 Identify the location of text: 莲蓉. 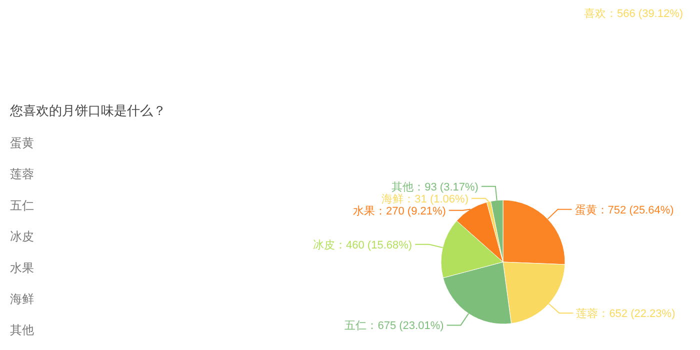
(22, 174).